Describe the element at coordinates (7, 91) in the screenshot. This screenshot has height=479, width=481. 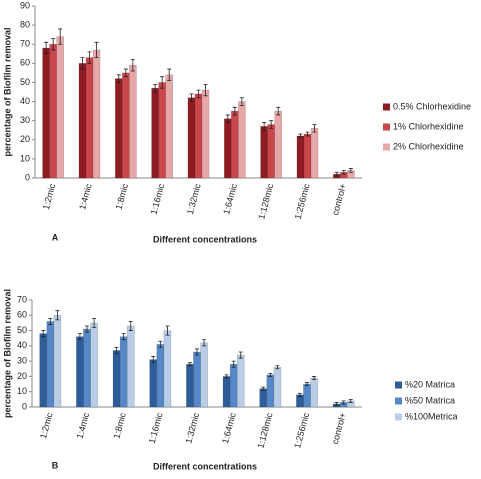
I see `y-axis-label: percentage of Biofilm removal` at that location.